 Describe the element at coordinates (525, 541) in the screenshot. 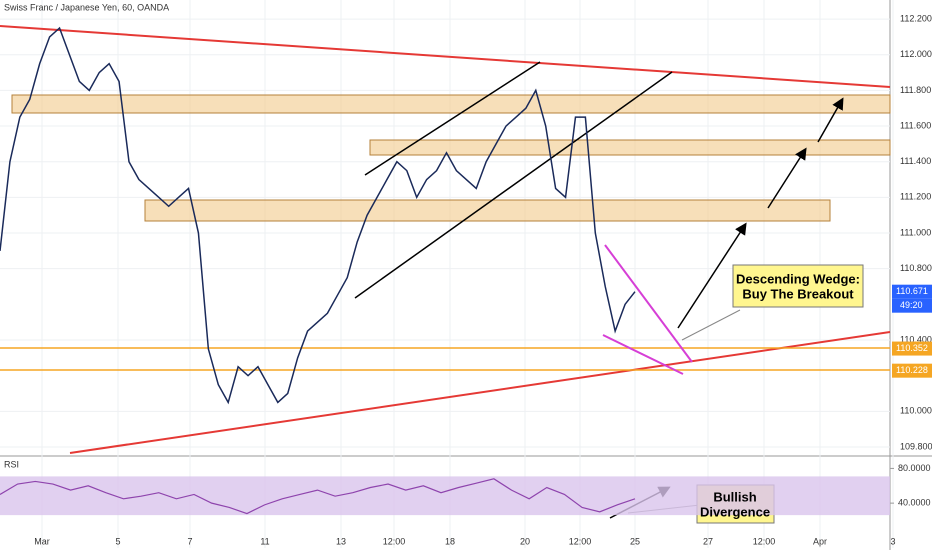

I see `x-tick-label: 20` at that location.